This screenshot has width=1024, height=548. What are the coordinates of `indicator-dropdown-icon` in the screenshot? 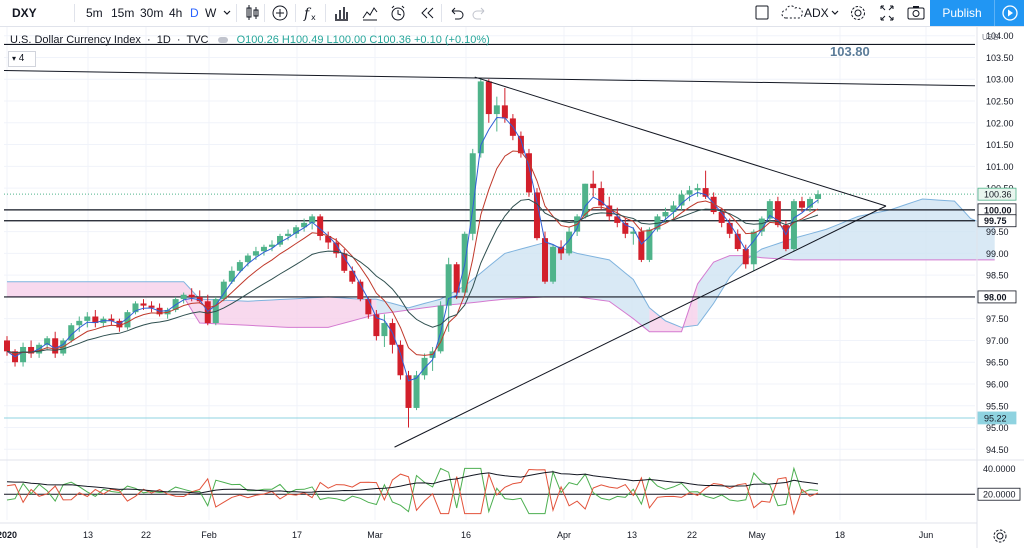 It's located at (835, 13).